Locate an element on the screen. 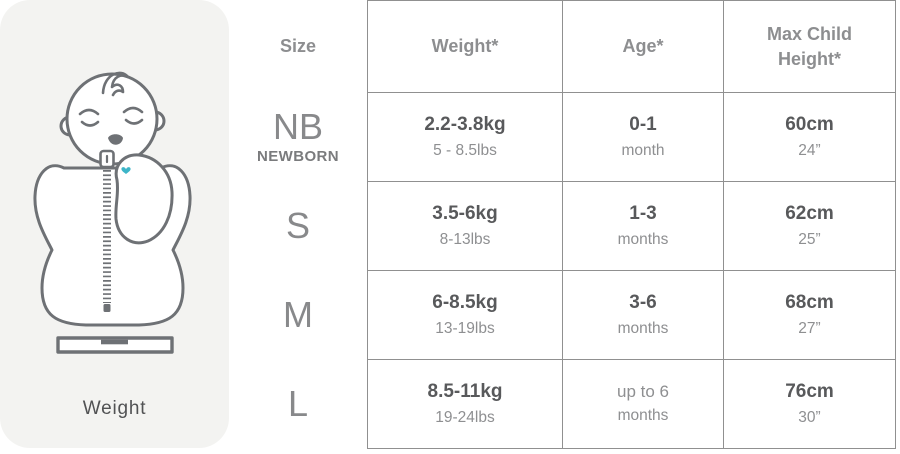 Image resolution: width=900 pixels, height=454 pixels. weight-cell: 3.5-6kg 8-13lbs is located at coordinates (465, 226).